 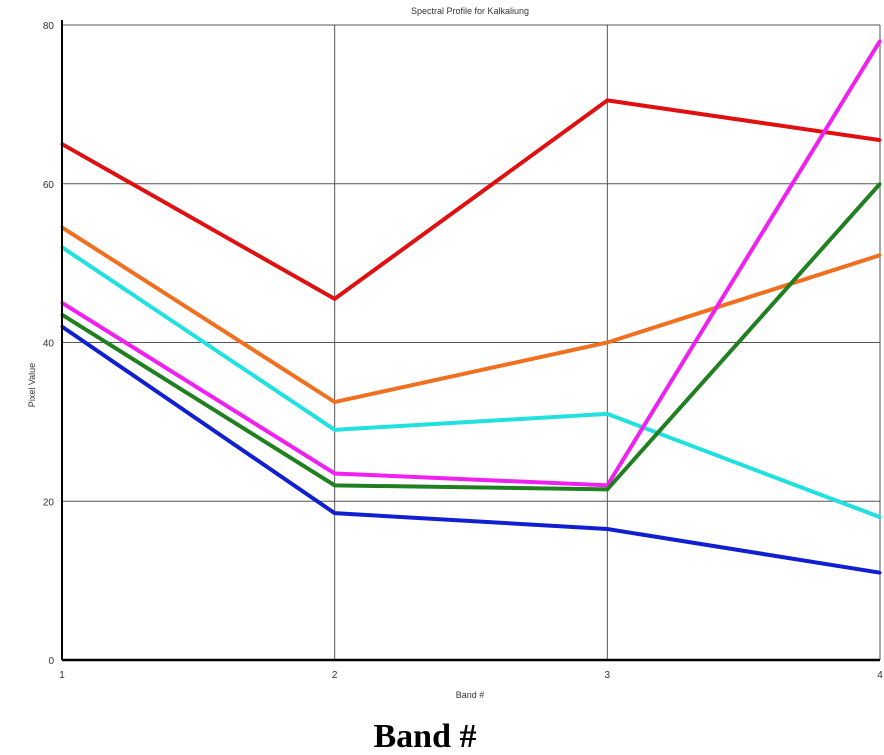 I want to click on x-tick-label: 2, so click(x=335, y=675).